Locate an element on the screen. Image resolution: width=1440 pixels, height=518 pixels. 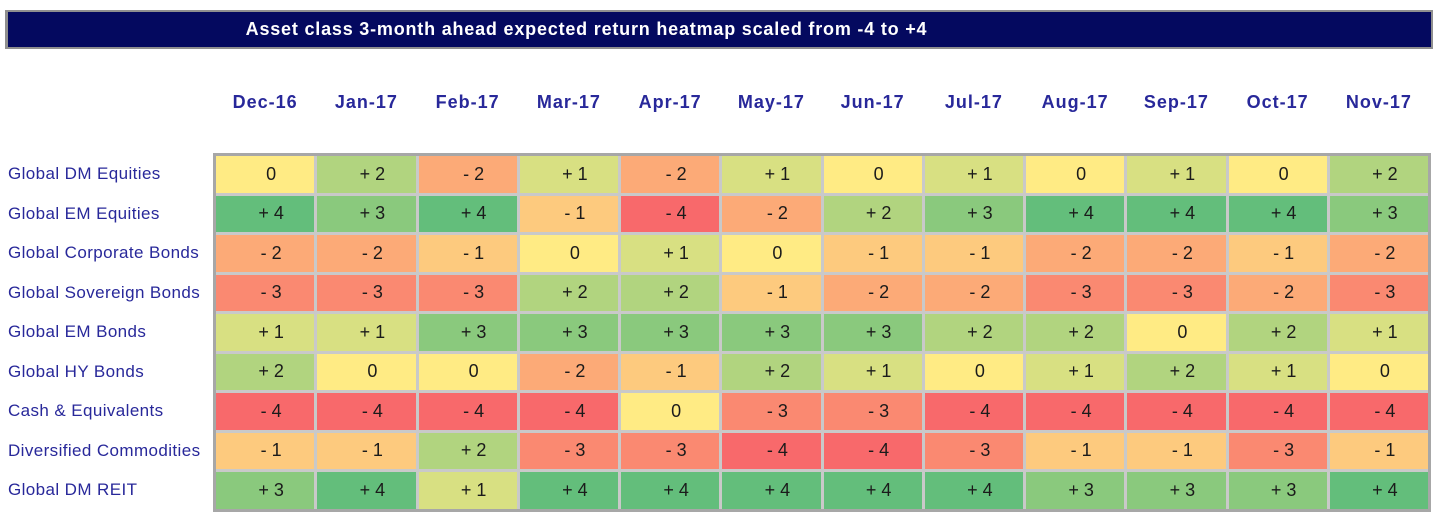
row-label: Global EM Bonds is located at coordinates (77, 331).